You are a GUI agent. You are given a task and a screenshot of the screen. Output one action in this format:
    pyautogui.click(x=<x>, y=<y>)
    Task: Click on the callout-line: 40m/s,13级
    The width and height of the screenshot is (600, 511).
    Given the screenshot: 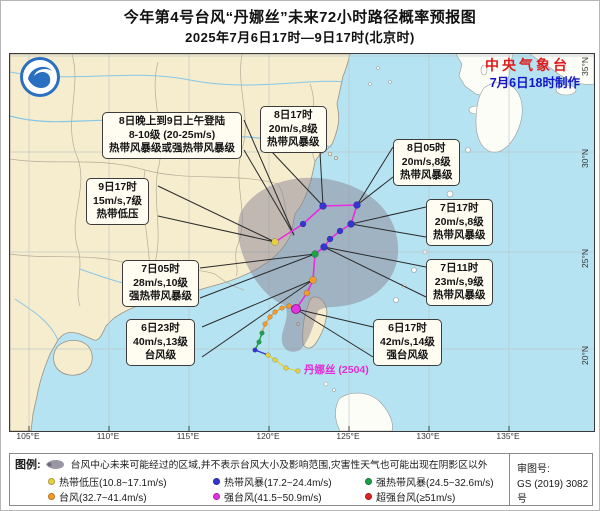 What is the action you would take?
    pyautogui.click(x=160, y=341)
    